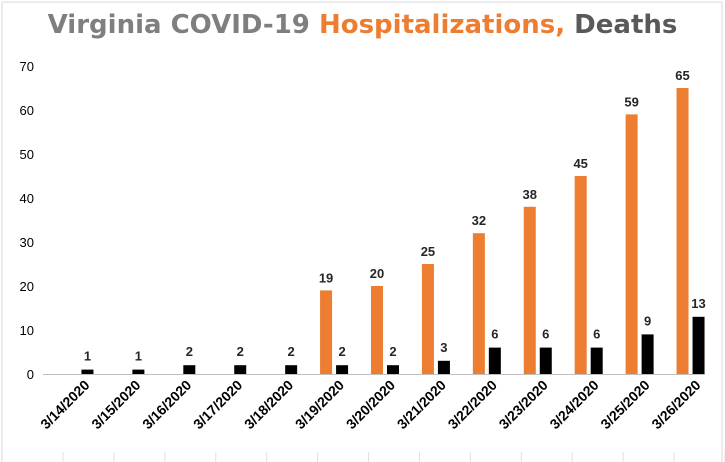 This screenshot has width=725, height=462. Describe the element at coordinates (27, 242) in the screenshot. I see `y-tick-label: 30` at that location.